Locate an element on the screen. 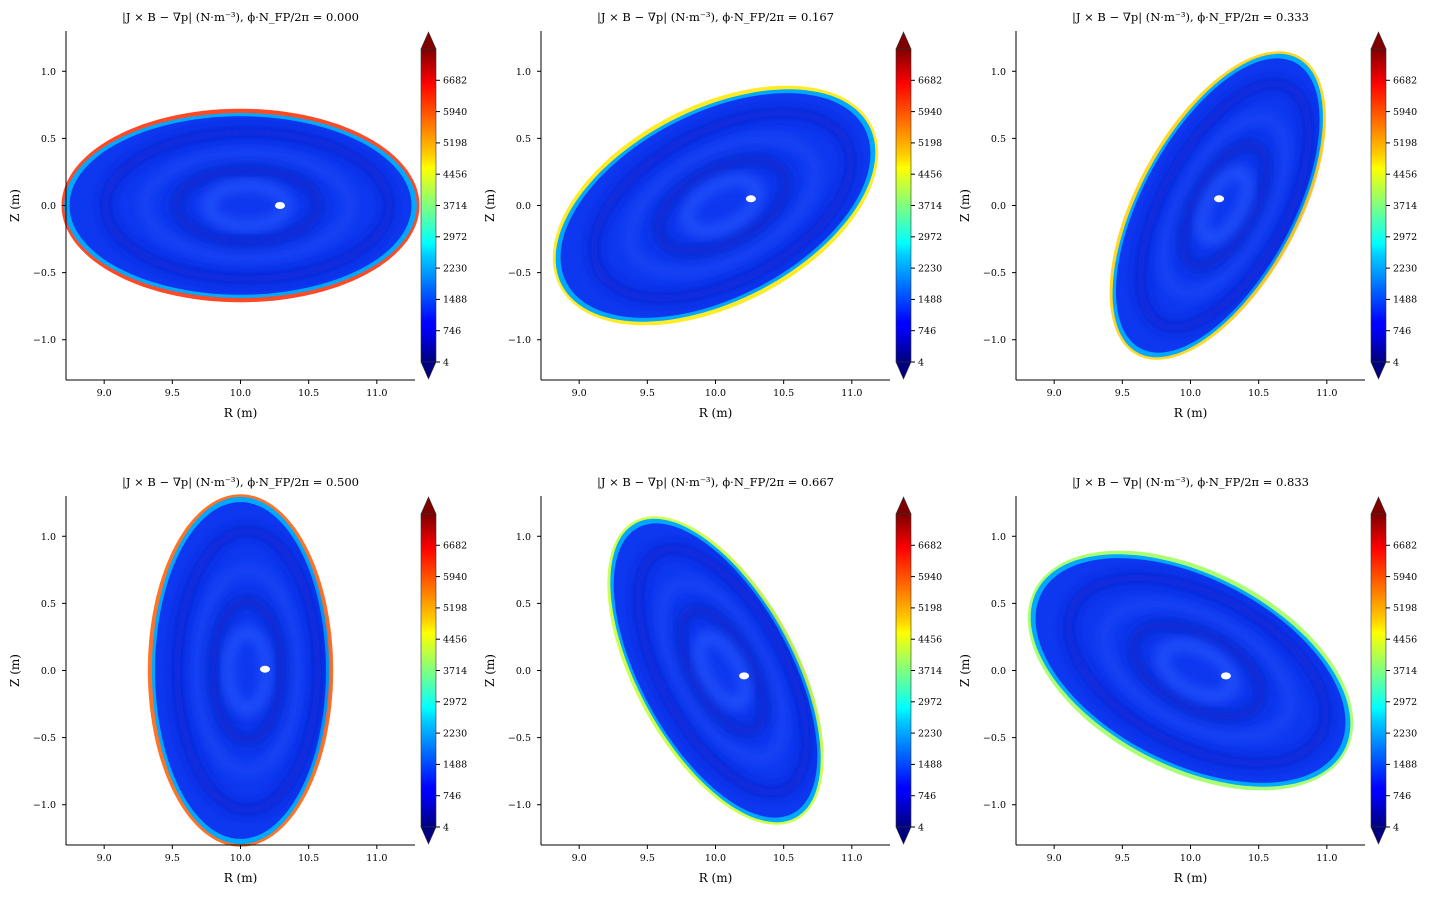 This screenshot has height=897, width=1430. colorbar-tick-label: 5940 is located at coordinates (930, 112).